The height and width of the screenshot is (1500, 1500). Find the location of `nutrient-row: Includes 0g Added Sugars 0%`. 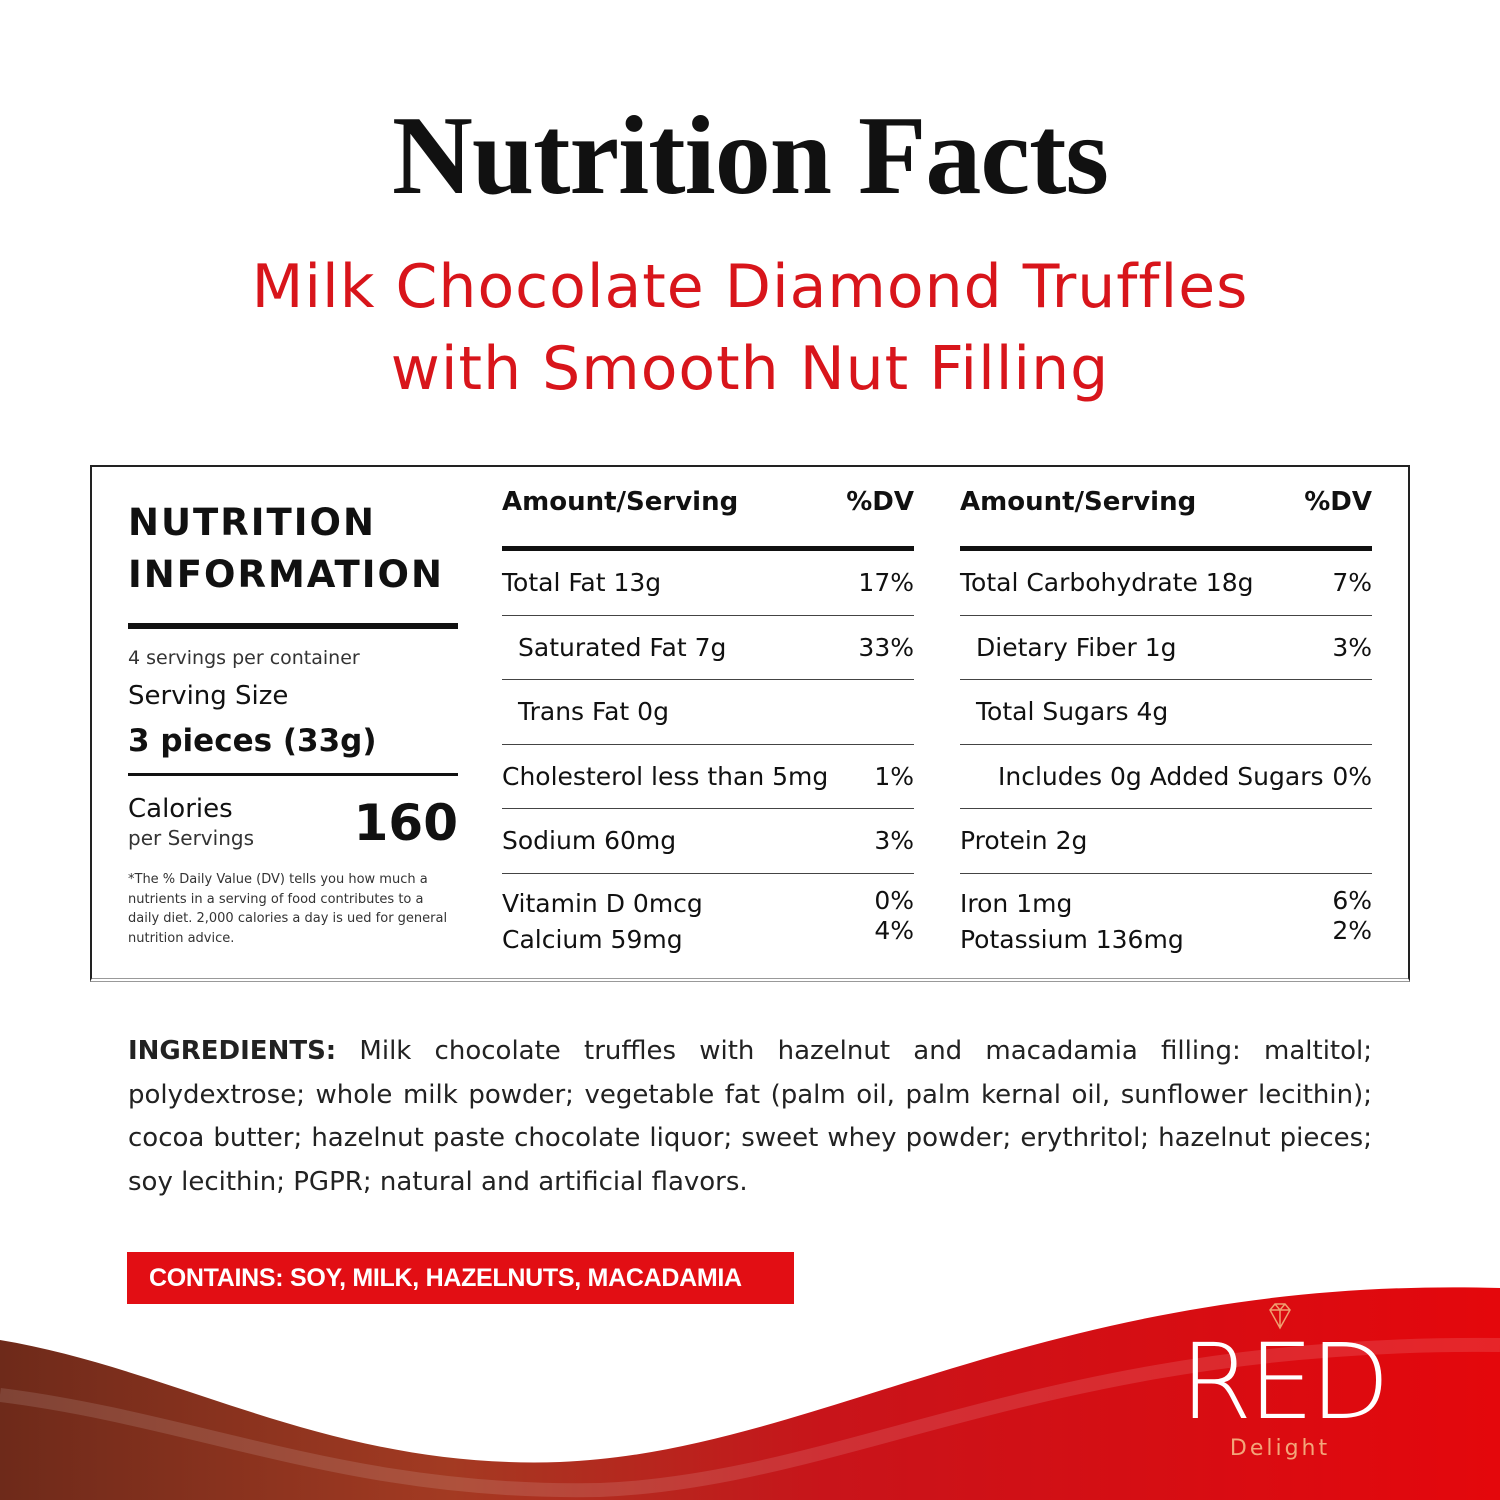

nutrient-row: Includes 0g Added Sugars 0% is located at coordinates (1166, 777).